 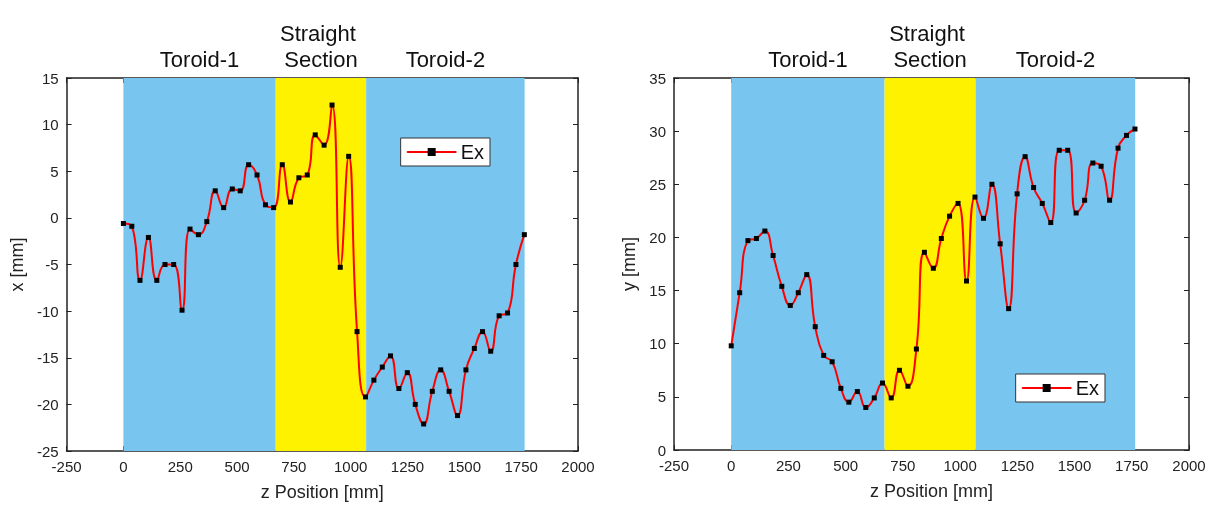 I want to click on y-tick-label: 30, so click(x=657, y=131).